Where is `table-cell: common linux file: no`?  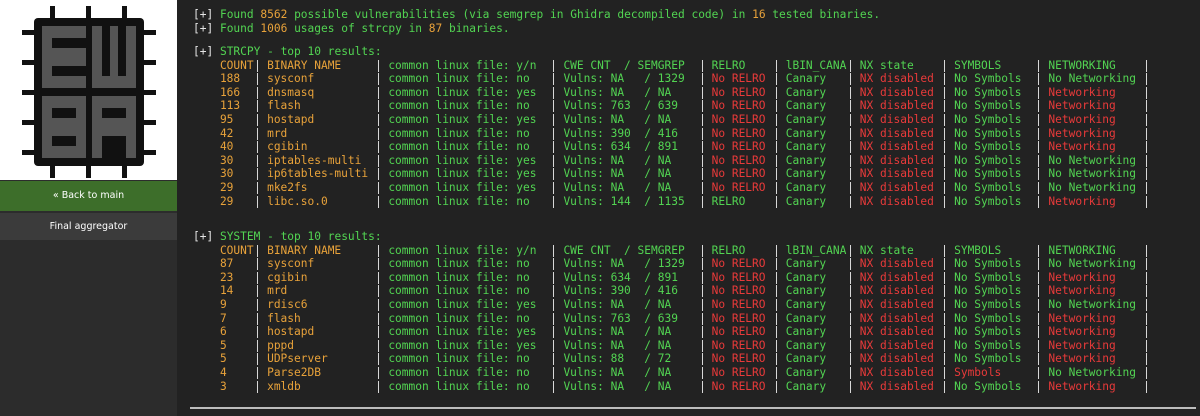
table-cell: common linux file: no is located at coordinates (459, 201).